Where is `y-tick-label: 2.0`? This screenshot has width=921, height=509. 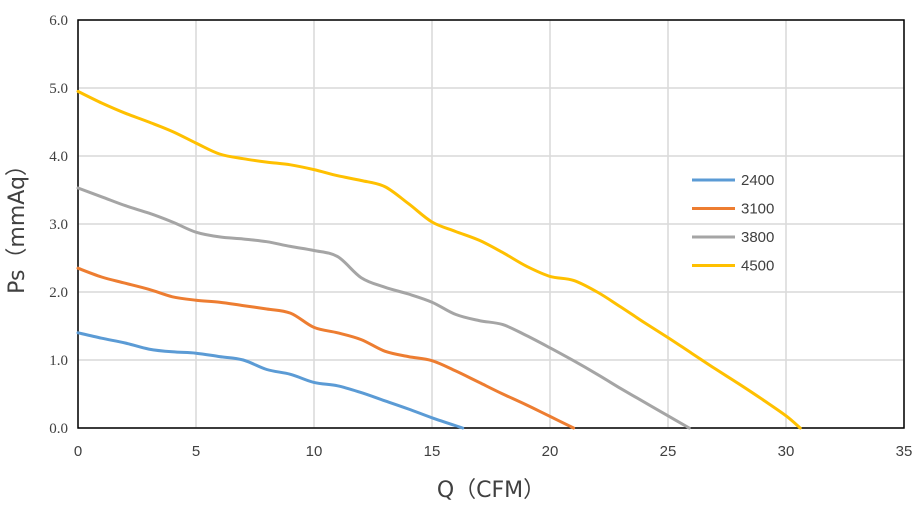 y-tick-label: 2.0 is located at coordinates (58, 293).